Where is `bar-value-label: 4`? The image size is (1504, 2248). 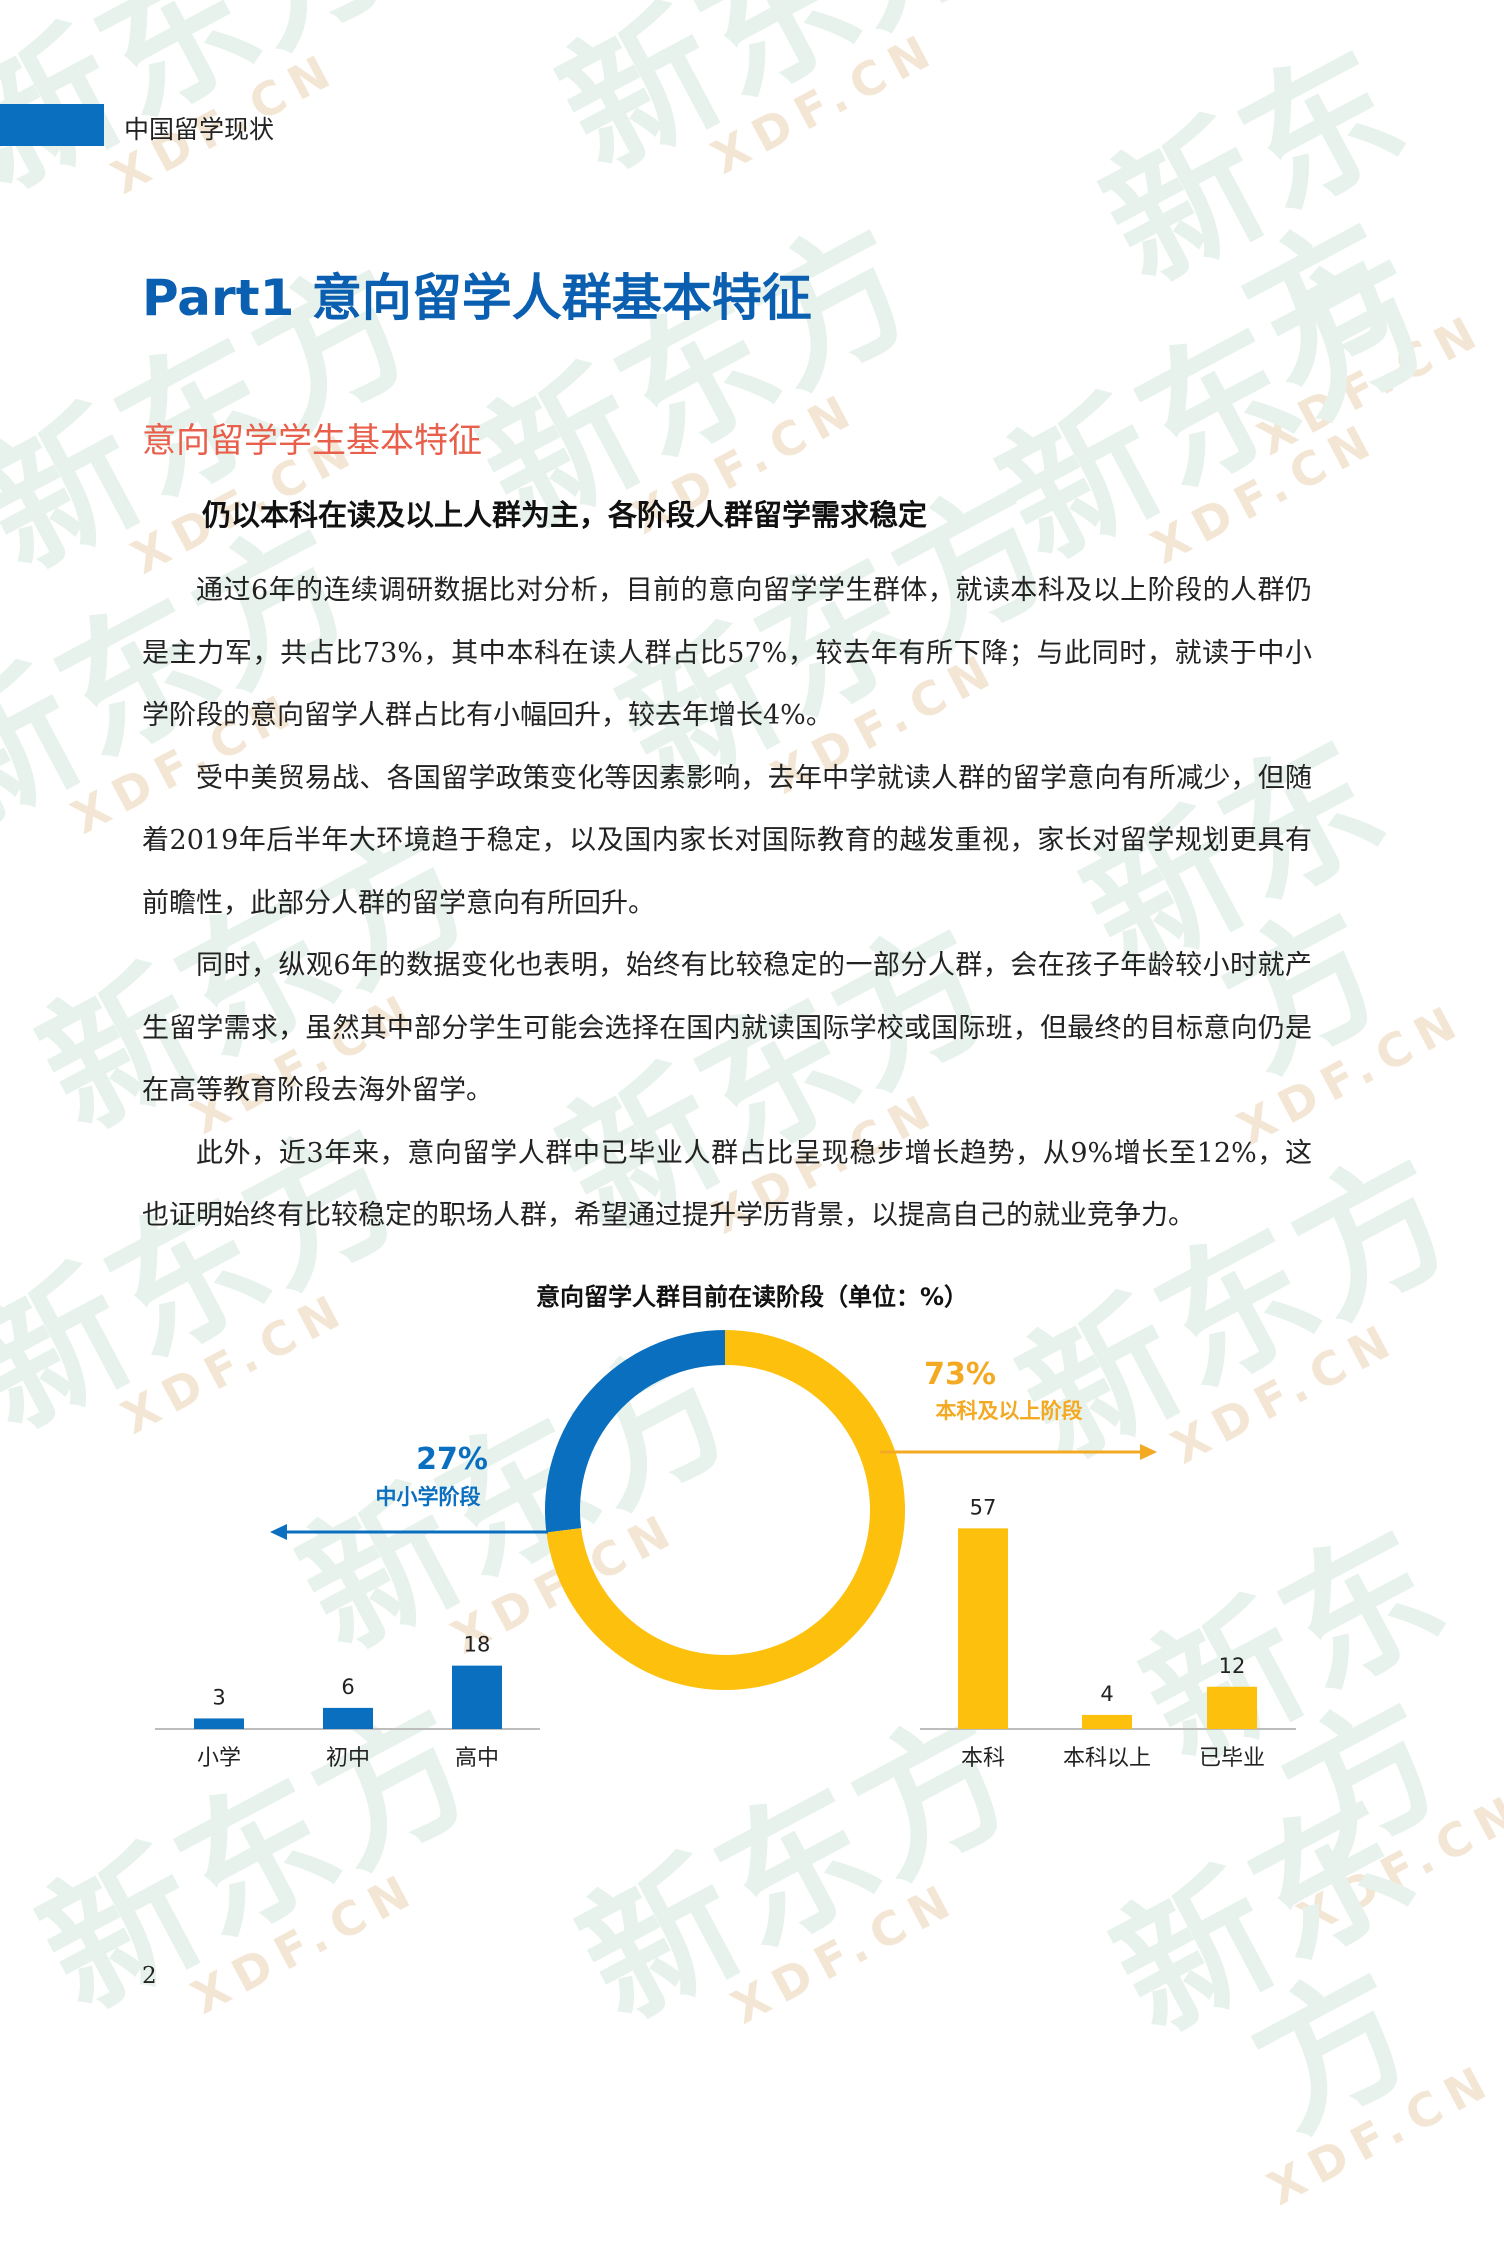
bar-value-label: 4 is located at coordinates (1106, 1694).